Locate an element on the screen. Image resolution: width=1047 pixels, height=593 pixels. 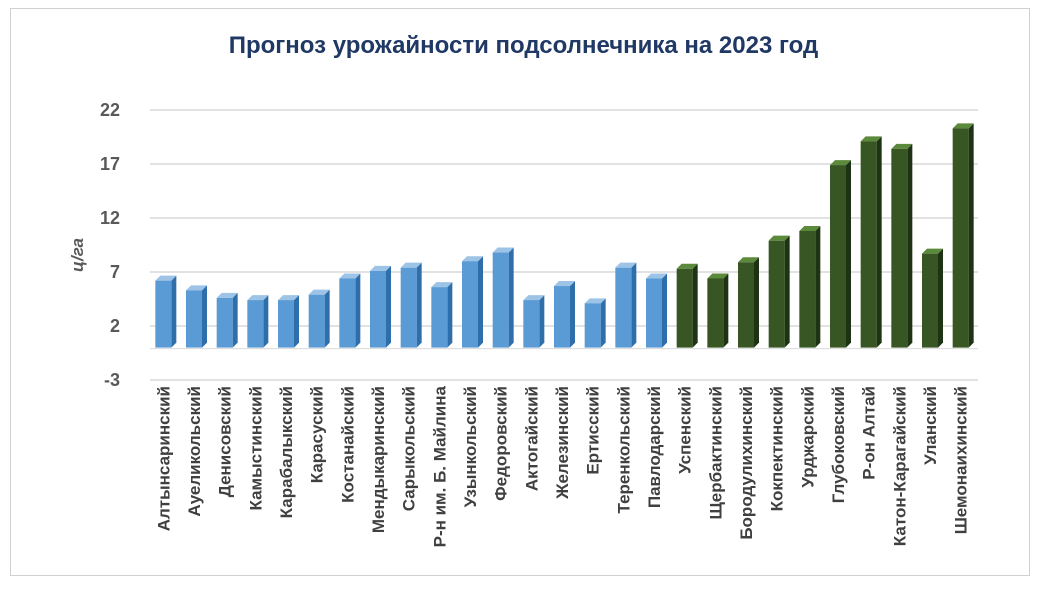
x-tick-label: Алтынсаринский is located at coordinates (163, 458).